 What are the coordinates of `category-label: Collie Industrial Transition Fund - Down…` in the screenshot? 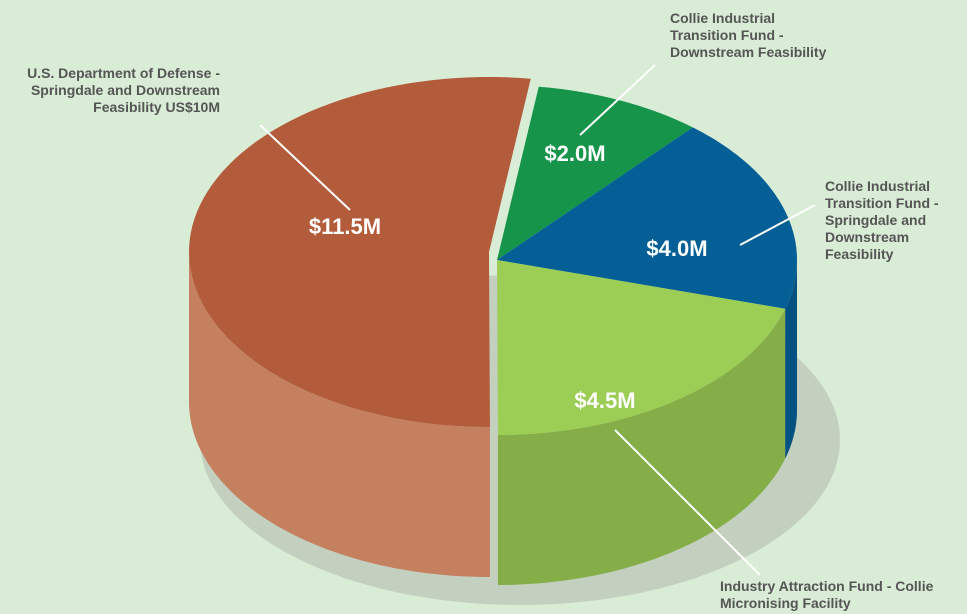 It's located at (748, 35).